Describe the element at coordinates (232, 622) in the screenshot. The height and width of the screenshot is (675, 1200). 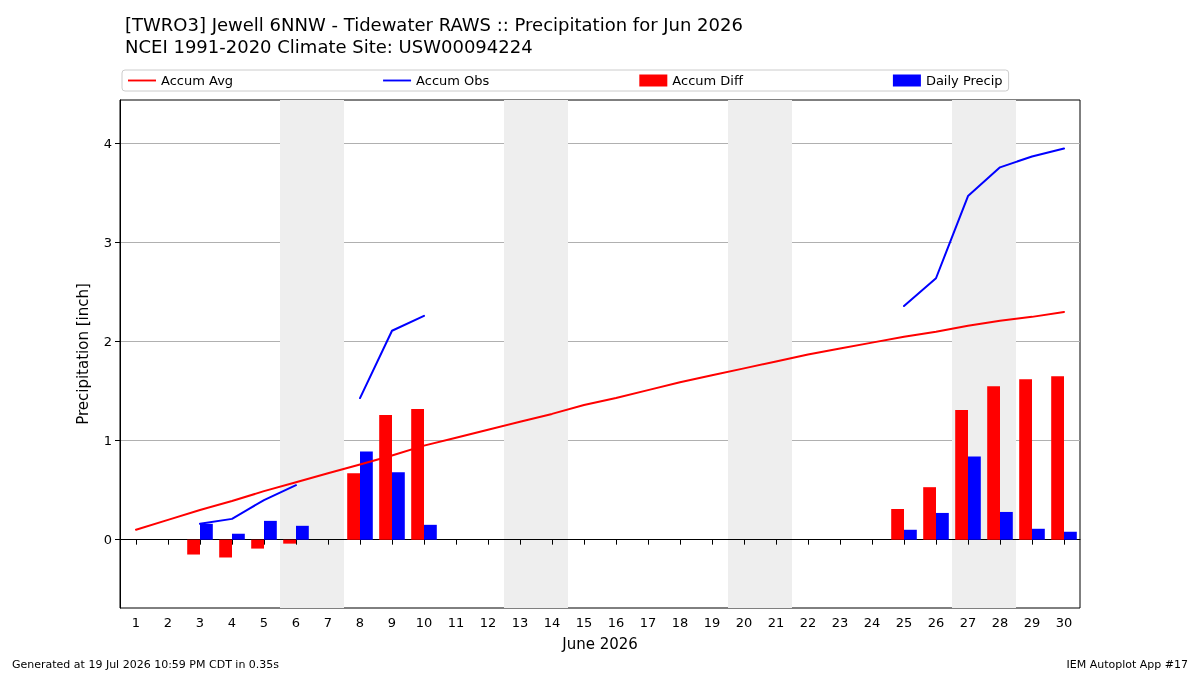
I see `x-tick-label: 4` at that location.